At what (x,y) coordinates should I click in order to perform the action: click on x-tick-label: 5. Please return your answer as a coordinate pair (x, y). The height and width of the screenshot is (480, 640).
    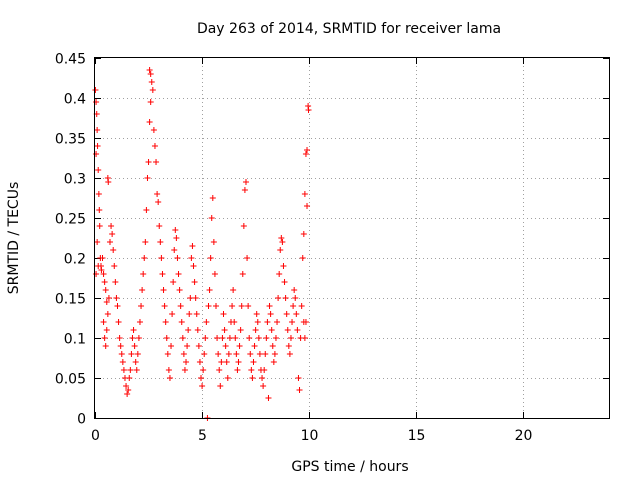
    Looking at the image, I should click on (202, 436).